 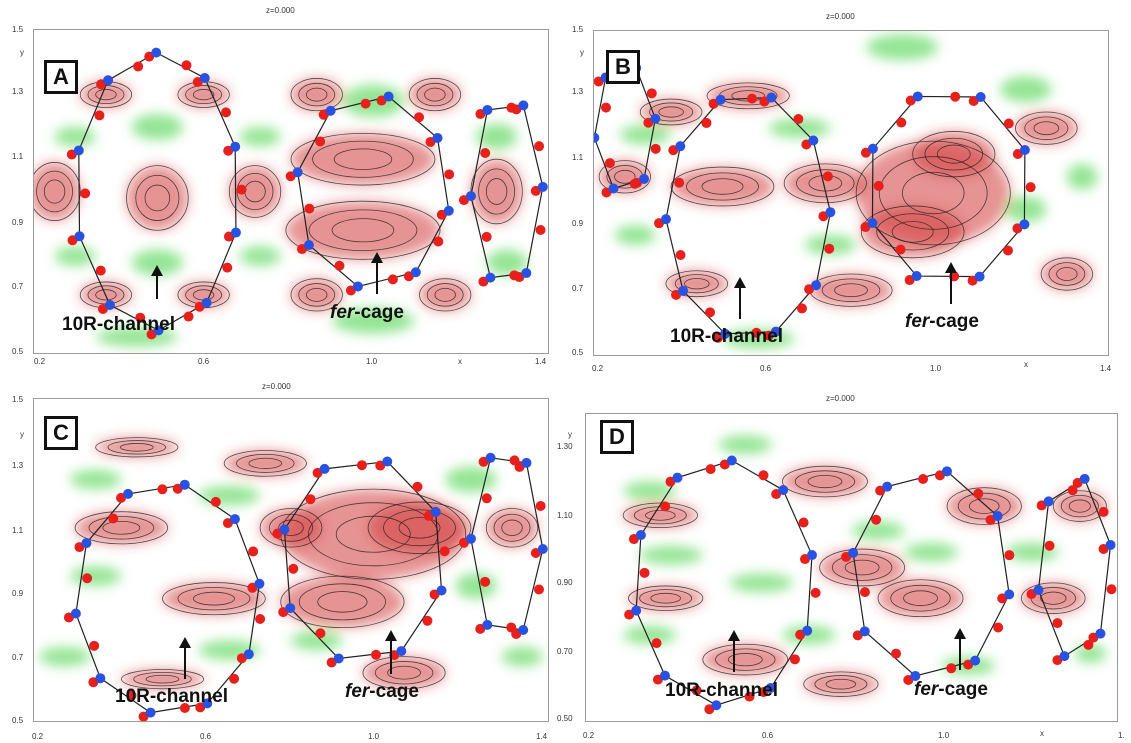 I want to click on y-tick: 0.5, so click(x=18, y=720).